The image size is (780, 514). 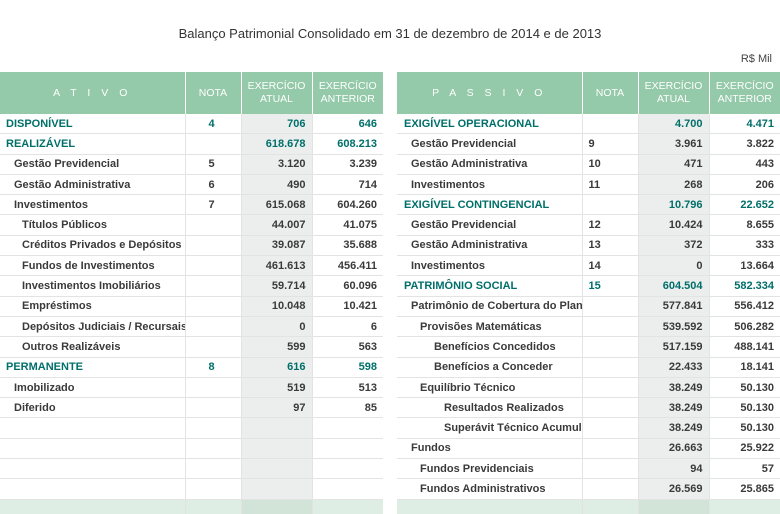 What do you see at coordinates (277, 347) in the screenshot?
I see `row-atual: 599` at bounding box center [277, 347].